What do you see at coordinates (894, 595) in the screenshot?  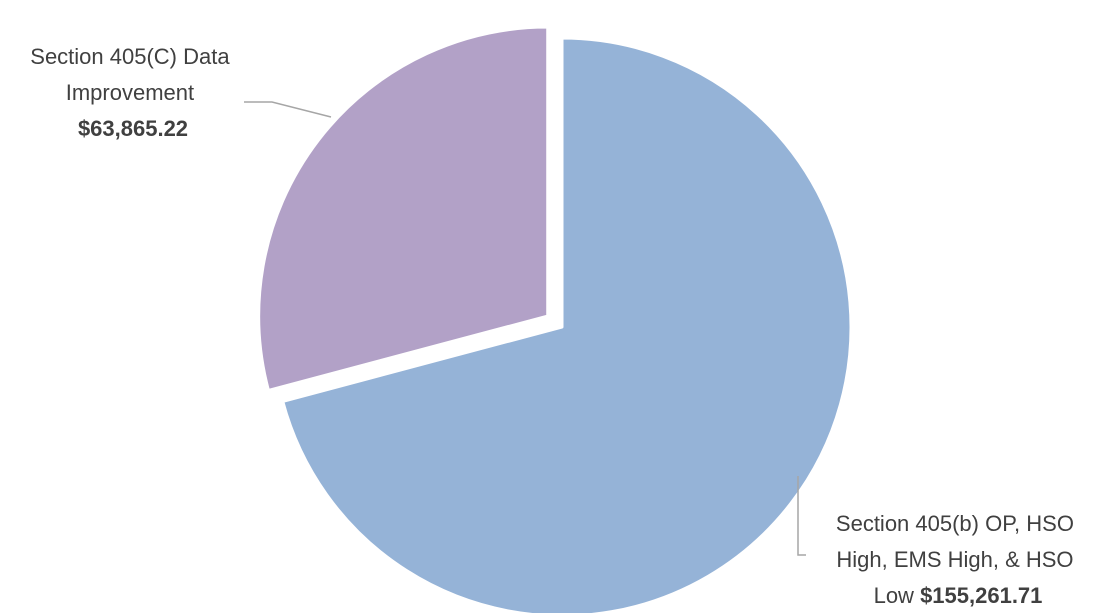 I see `slice-label-405b-line-3-text: Low` at bounding box center [894, 595].